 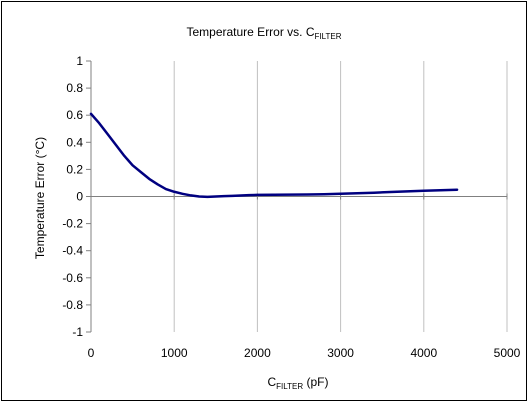 What do you see at coordinates (72, 278) in the screenshot?
I see `y-tick-label: -0.6` at bounding box center [72, 278].